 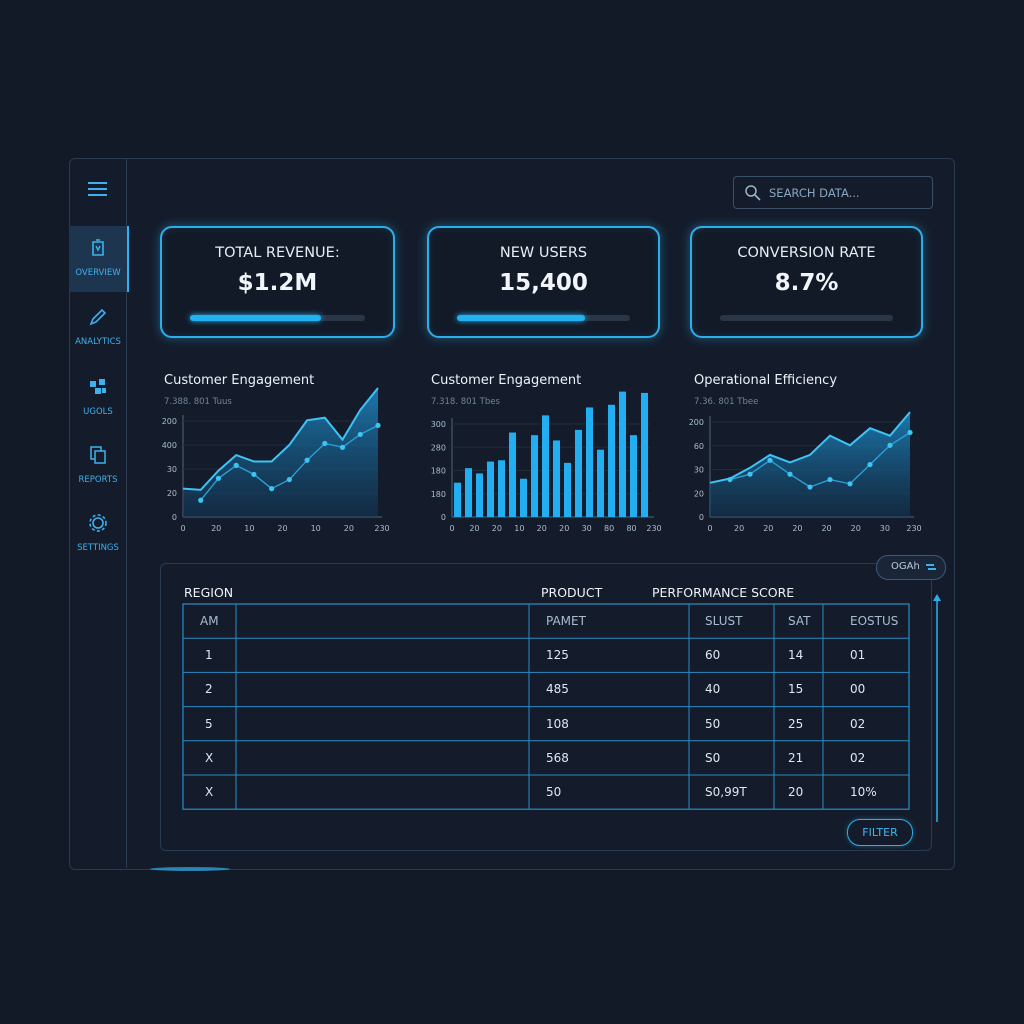 What do you see at coordinates (277, 253) in the screenshot?
I see `kpi-title: TOTAL REVENUE:` at bounding box center [277, 253].